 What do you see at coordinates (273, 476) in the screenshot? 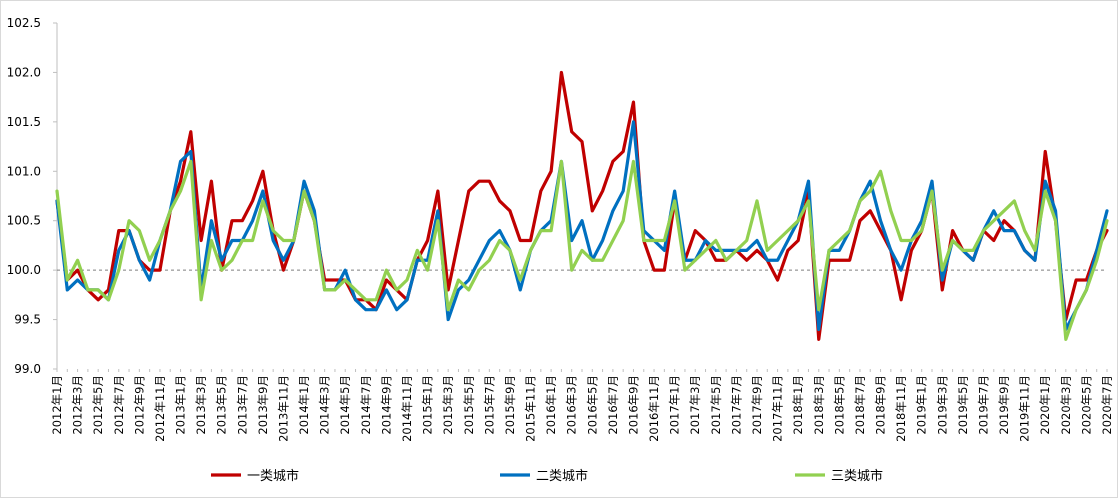
I see `legend-label-1: 一类城市` at bounding box center [273, 476].